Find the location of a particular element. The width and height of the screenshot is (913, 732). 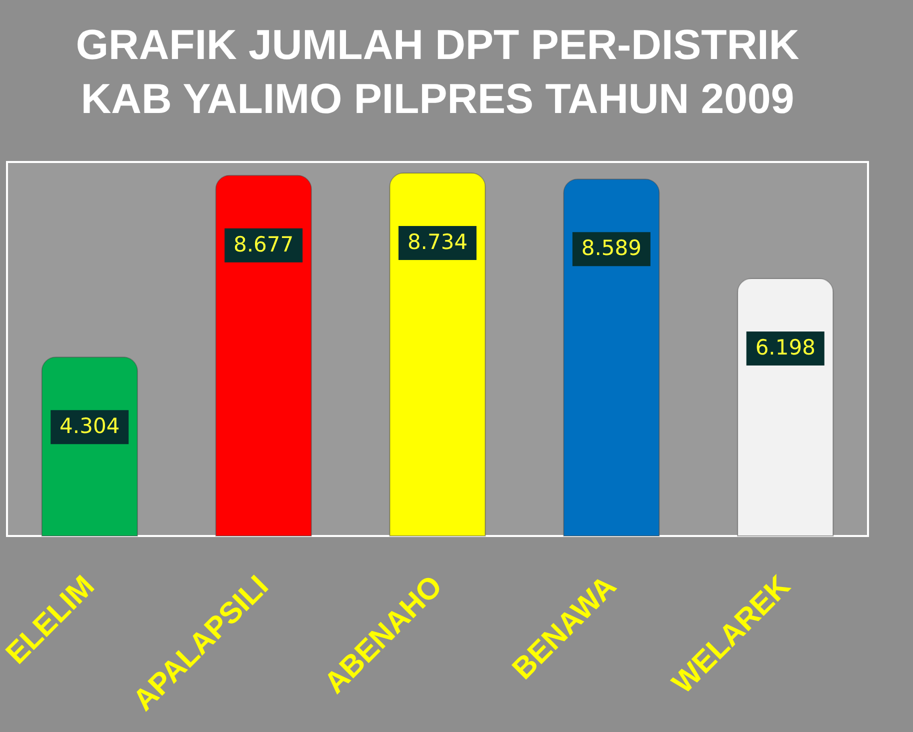

data-label: 8.734 is located at coordinates (437, 242).